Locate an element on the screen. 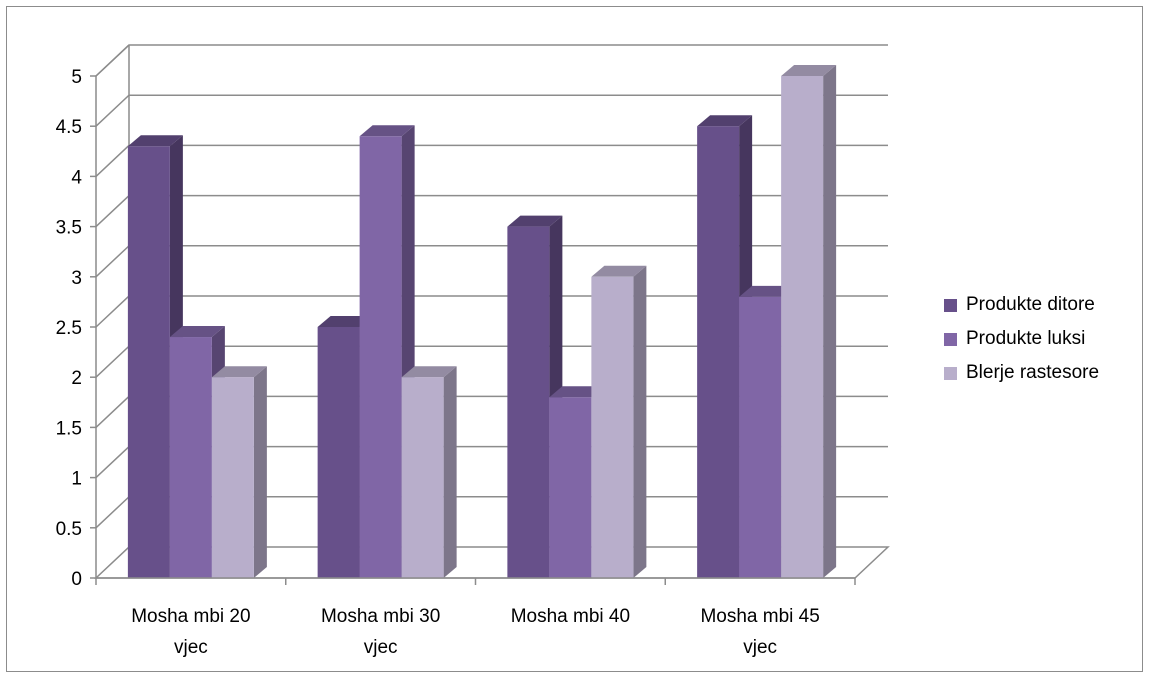 The height and width of the screenshot is (679, 1150). y-tick-label: 3 is located at coordinates (76, 278).